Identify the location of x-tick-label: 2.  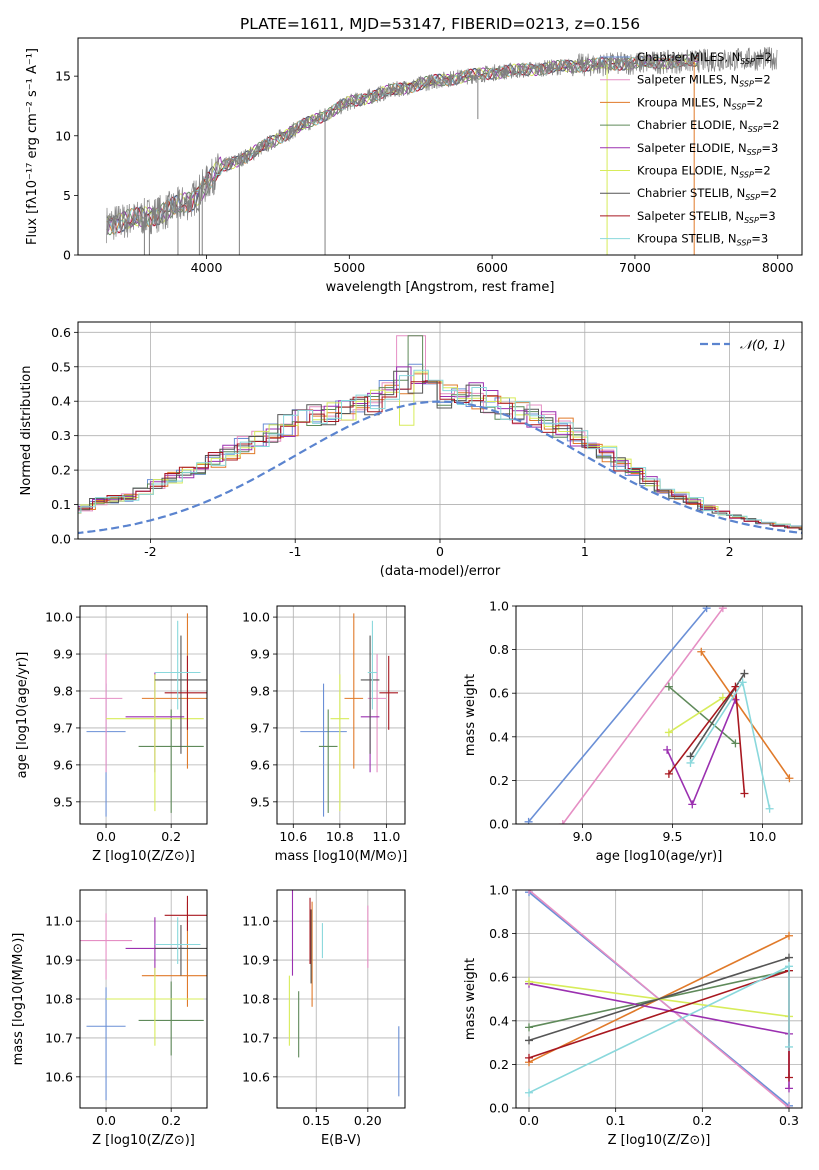
(730, 551).